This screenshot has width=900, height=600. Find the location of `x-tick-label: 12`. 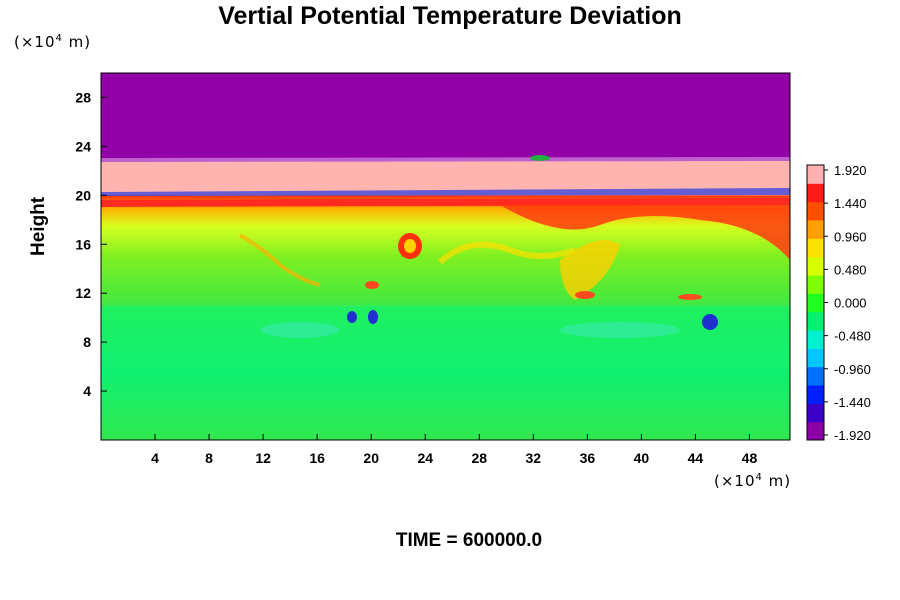

x-tick-label: 12 is located at coordinates (263, 458).